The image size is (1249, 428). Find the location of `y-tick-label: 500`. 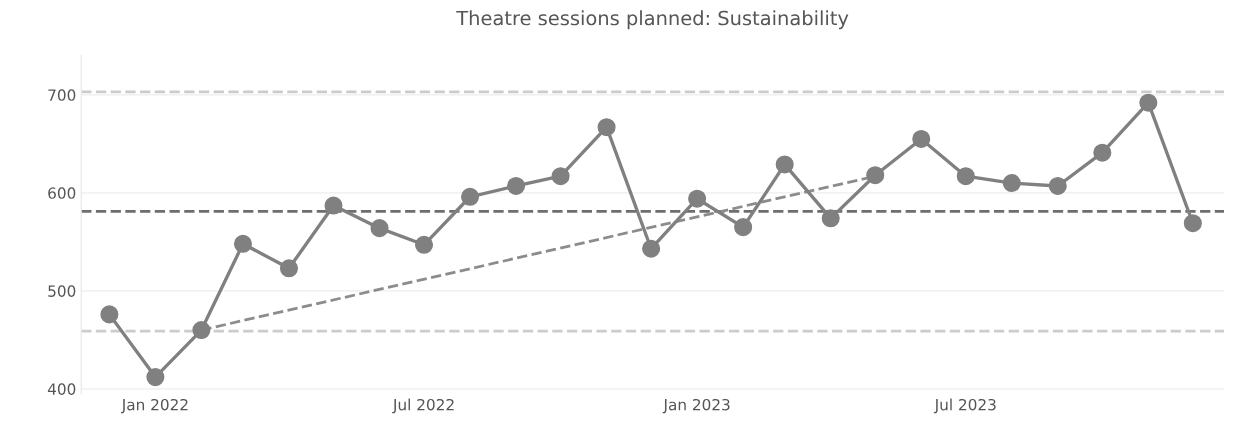

y-tick-label: 500 is located at coordinates (62, 291).